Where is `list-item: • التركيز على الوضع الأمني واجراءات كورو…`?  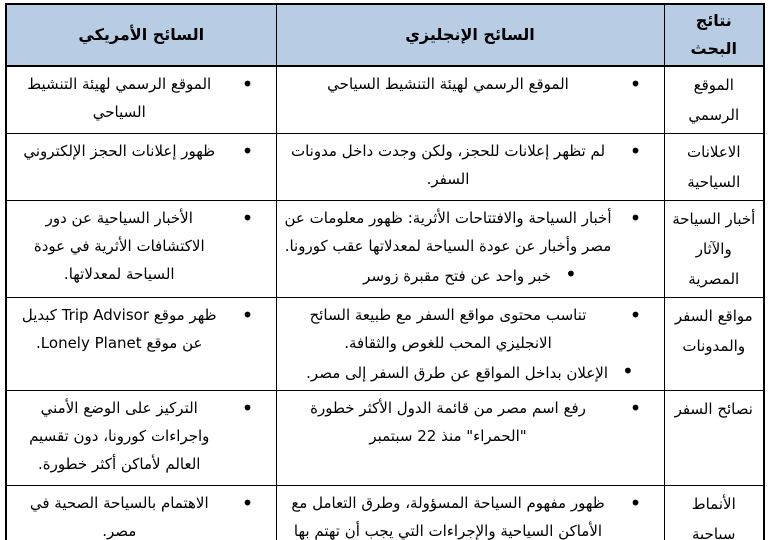 list-item: • التركيز على الوضع الأمني واجراءات كورو… is located at coordinates (141, 436).